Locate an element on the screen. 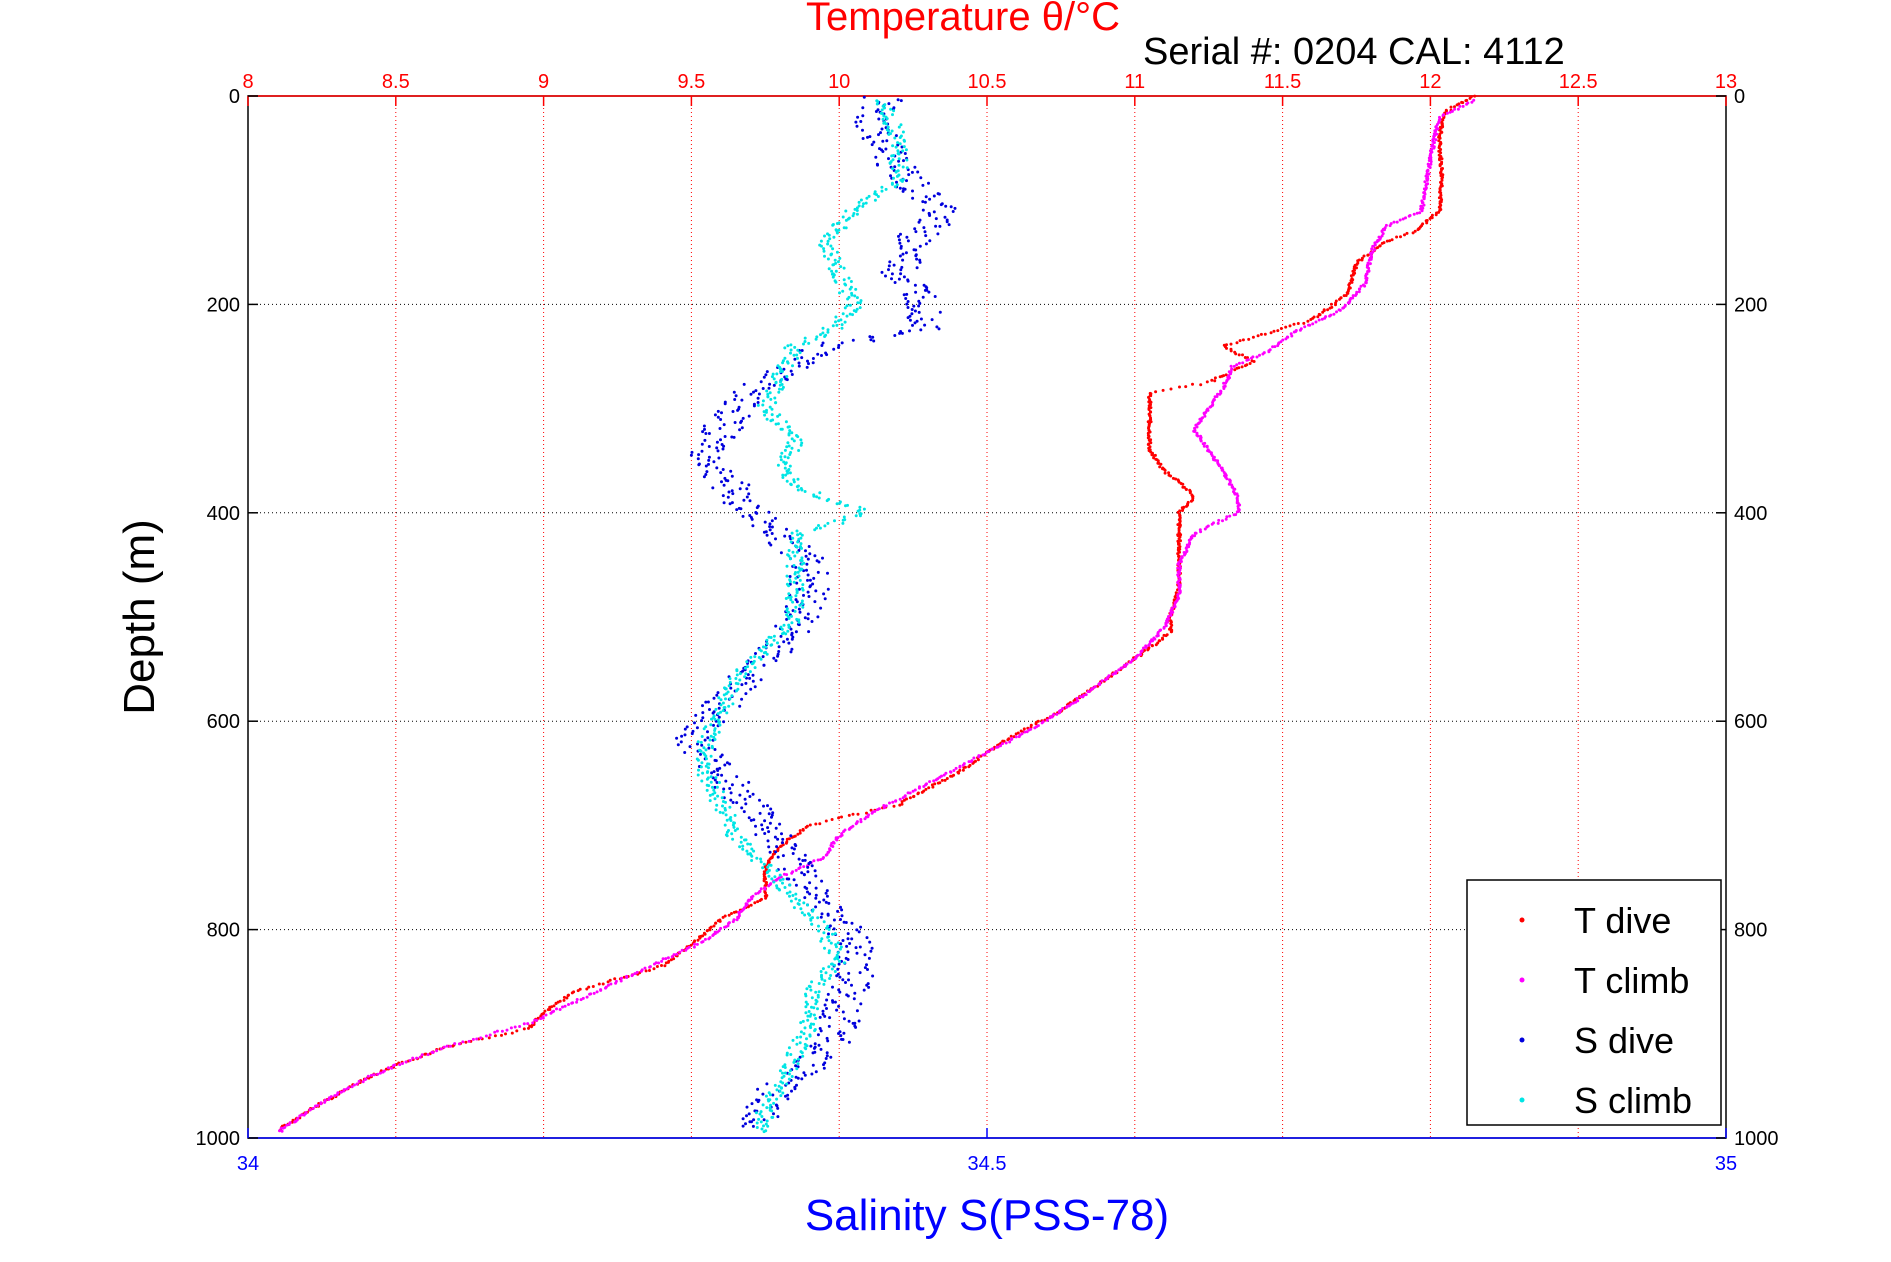 This screenshot has width=1891, height=1262. temperature-tick-label: 12 is located at coordinates (1430, 82).